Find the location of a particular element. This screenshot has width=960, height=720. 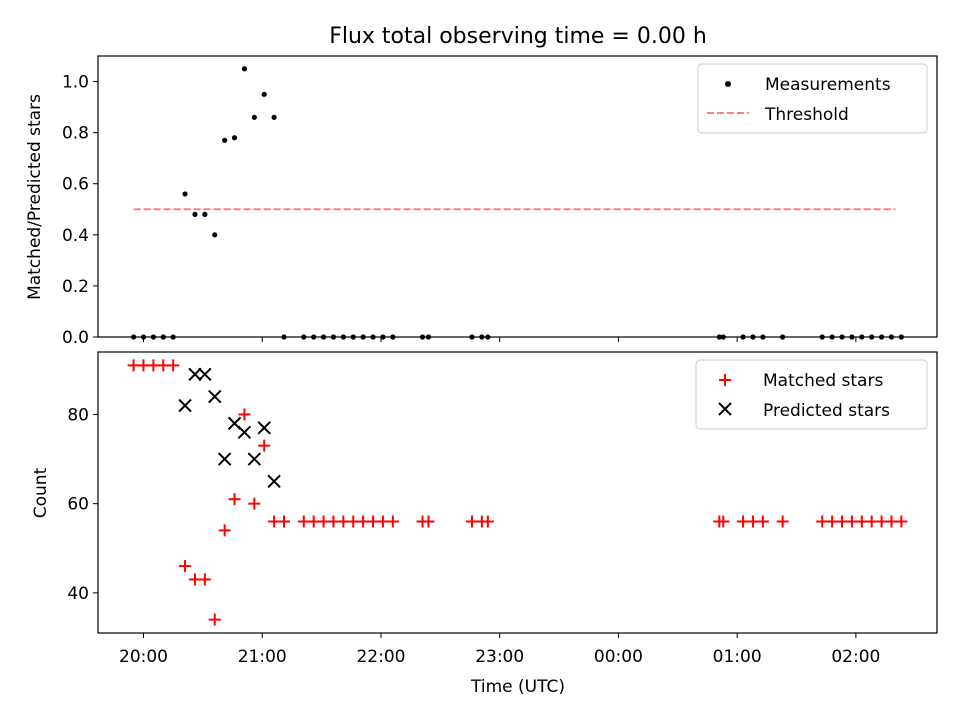

y-tick: 0.0 is located at coordinates (80, 338).